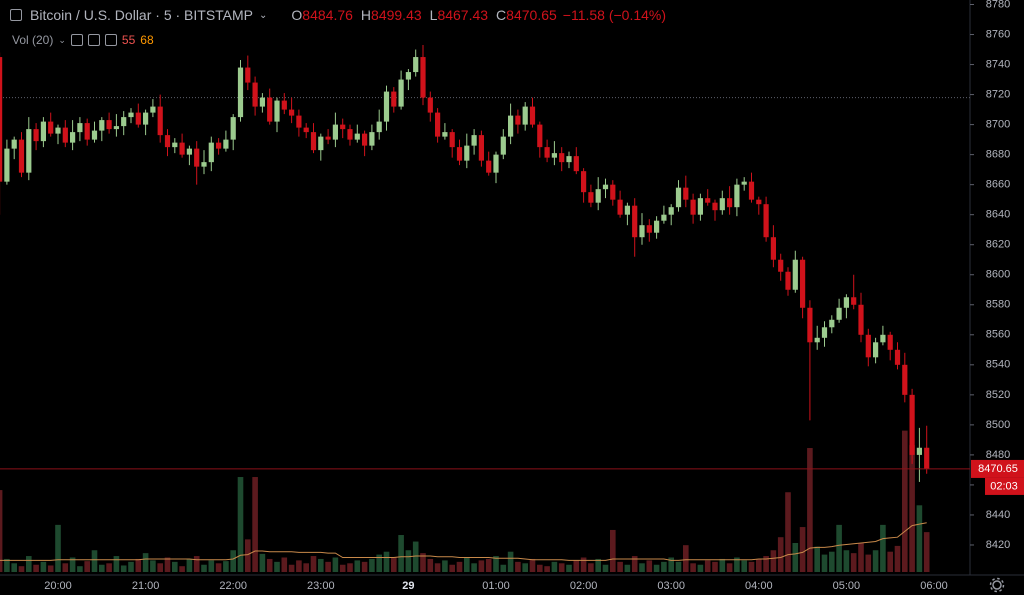  What do you see at coordinates (321, 586) in the screenshot?
I see `x-tick-label: 23:00` at bounding box center [321, 586].